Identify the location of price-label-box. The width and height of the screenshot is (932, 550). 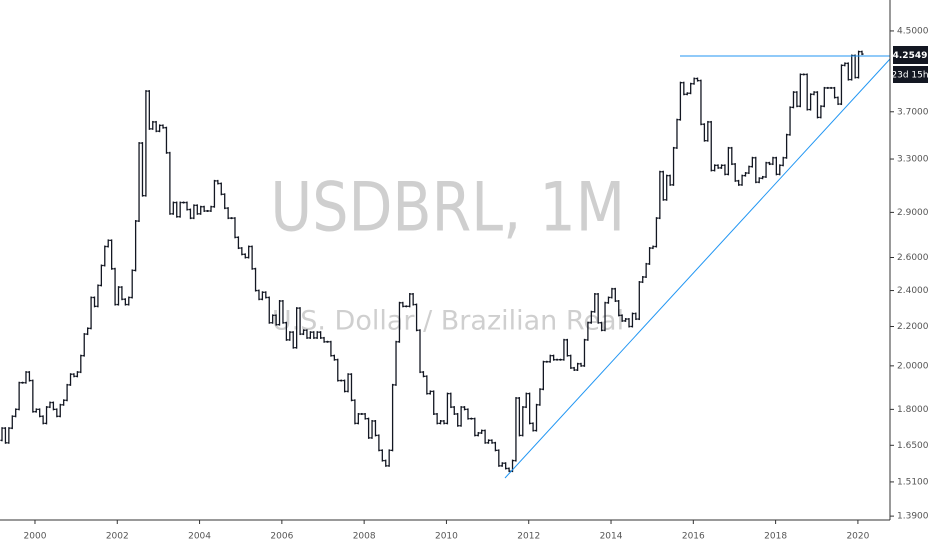
(910, 55).